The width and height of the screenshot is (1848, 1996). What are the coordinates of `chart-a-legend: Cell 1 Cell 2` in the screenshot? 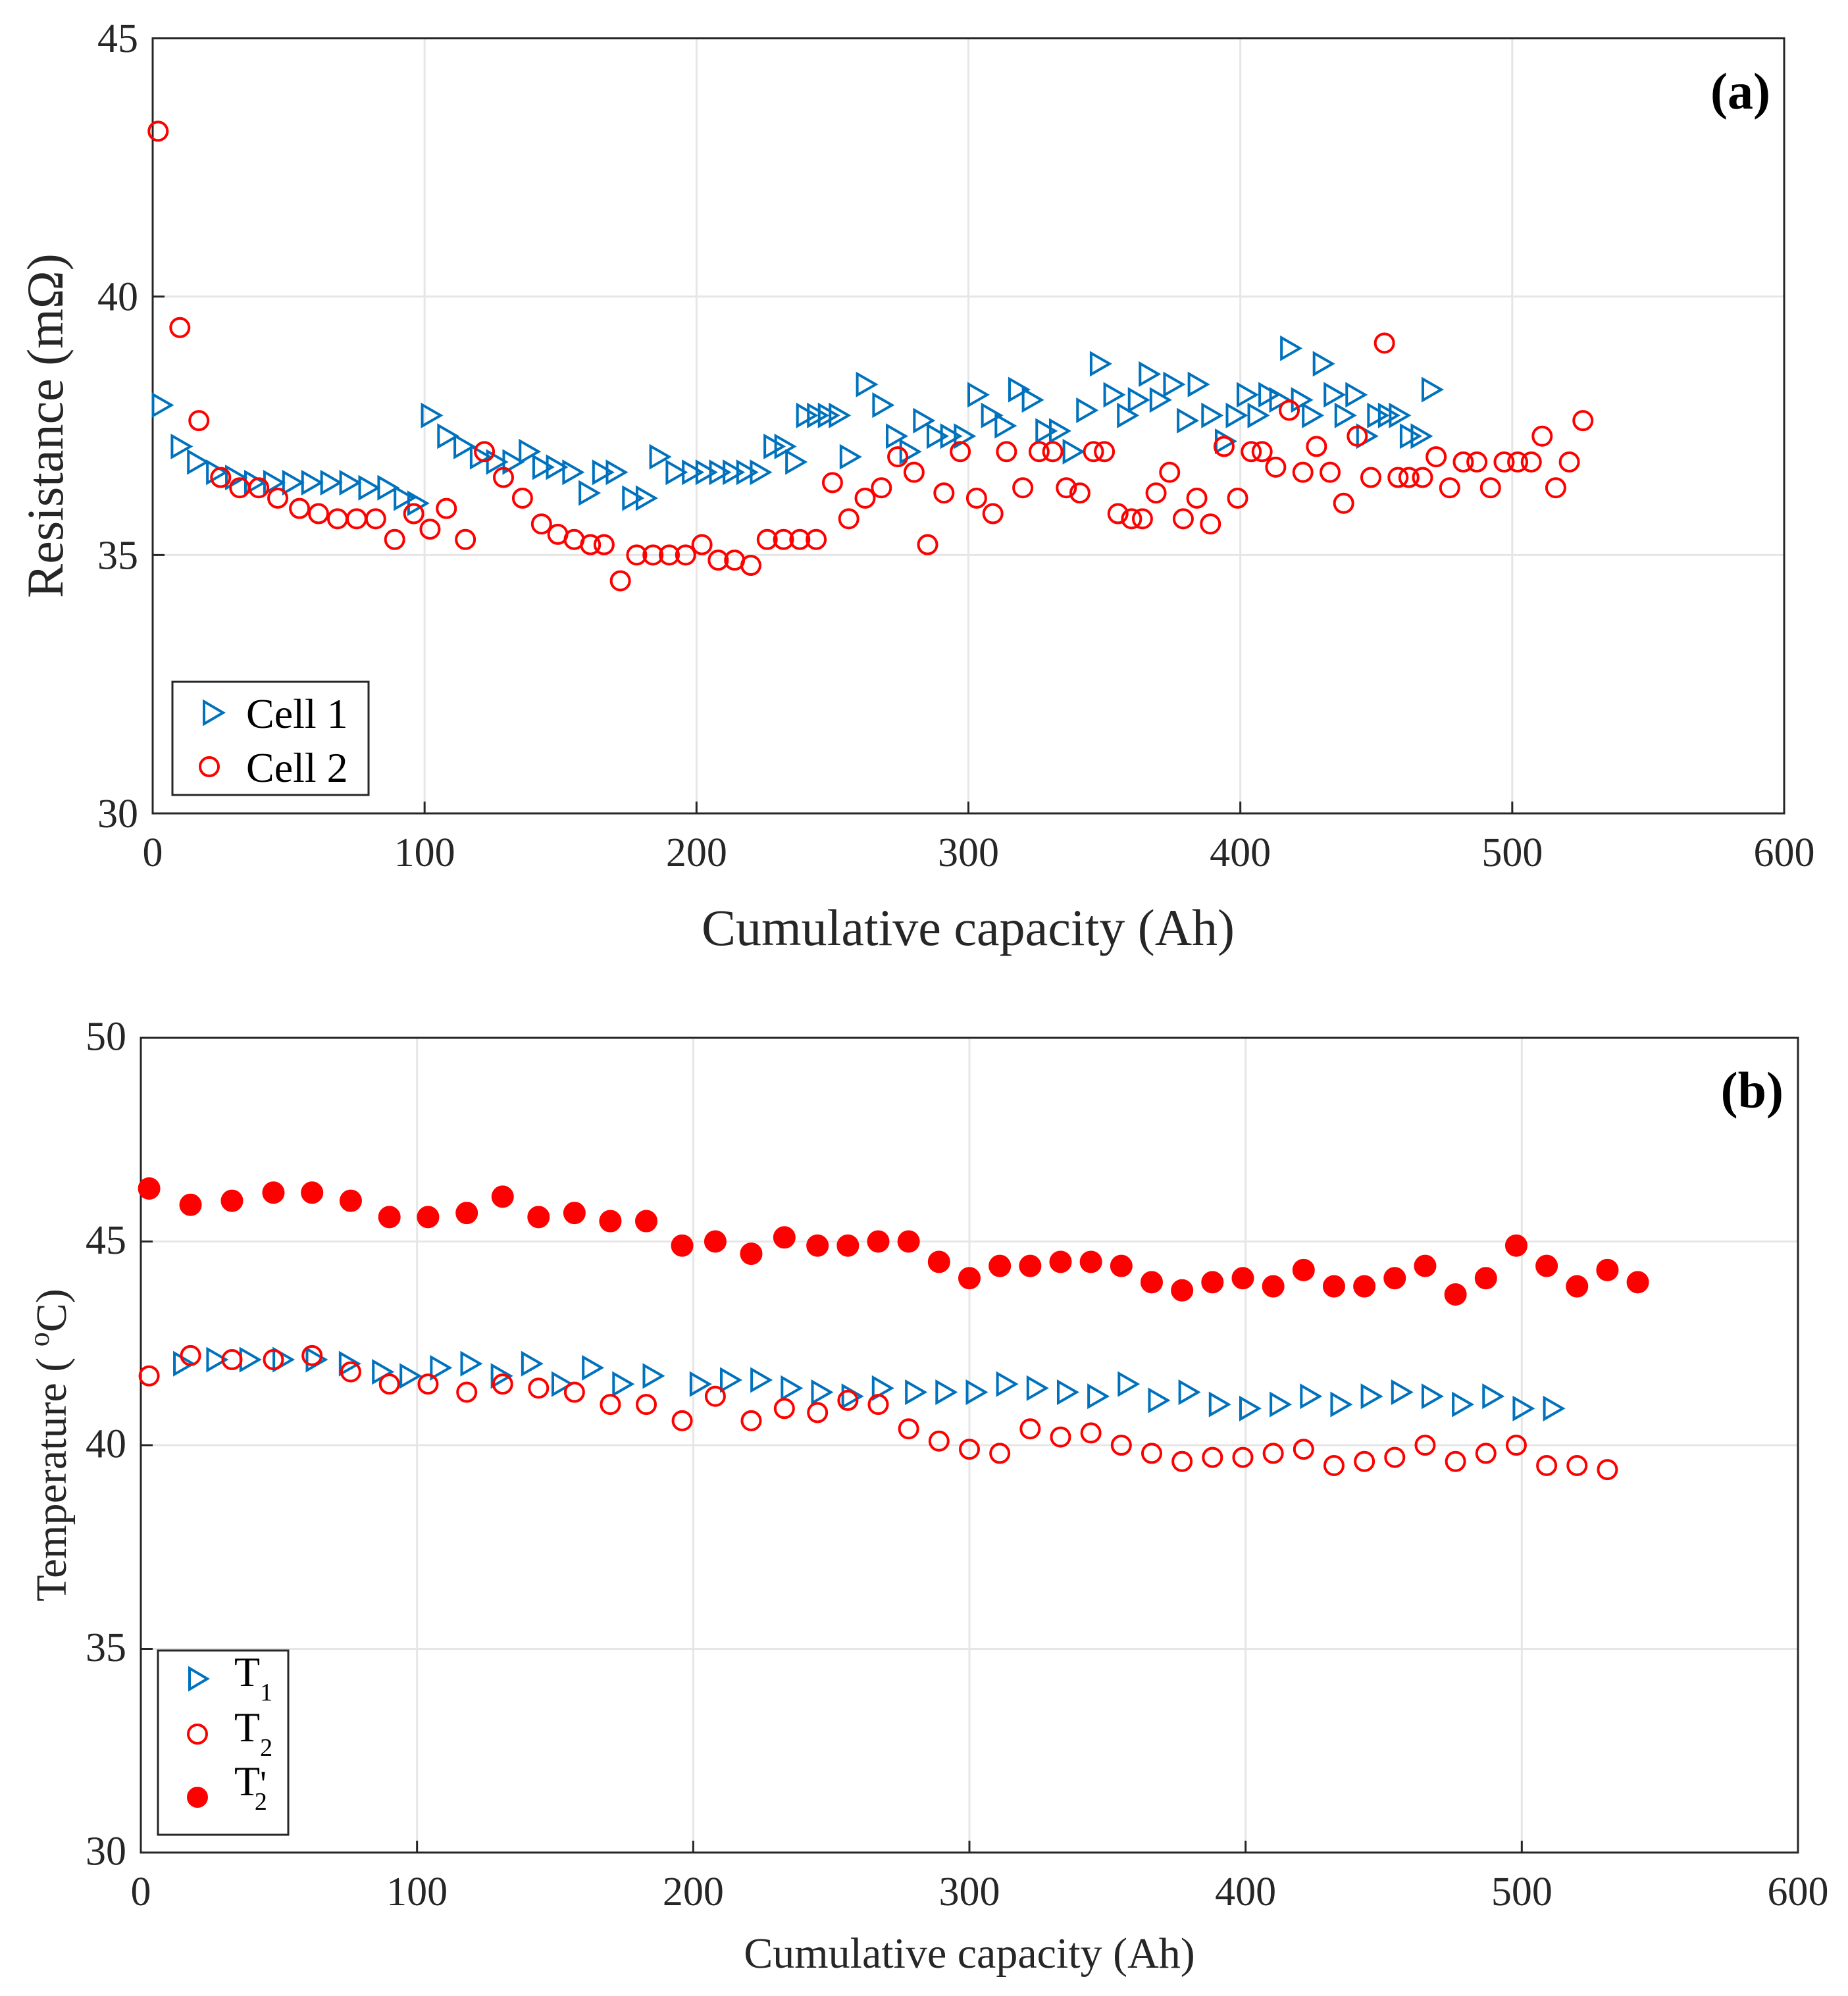 It's located at (270, 738).